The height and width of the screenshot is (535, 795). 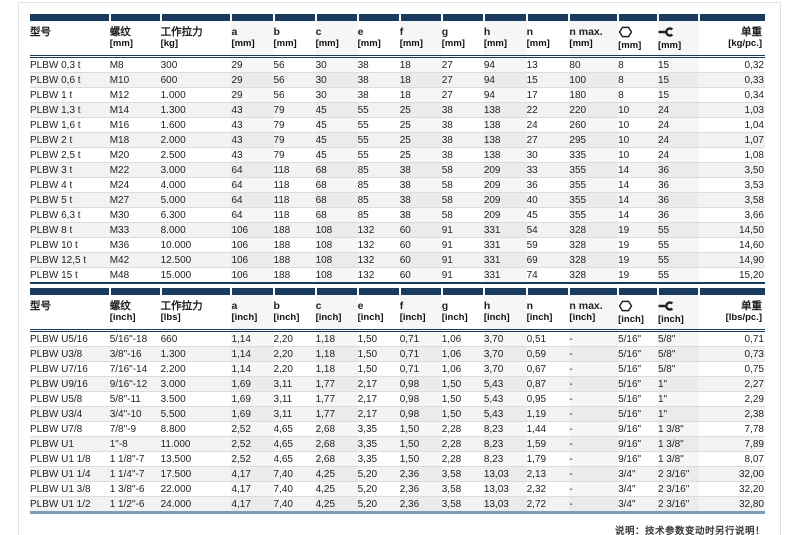 I want to click on cell-e: 5,20, so click(x=378, y=505).